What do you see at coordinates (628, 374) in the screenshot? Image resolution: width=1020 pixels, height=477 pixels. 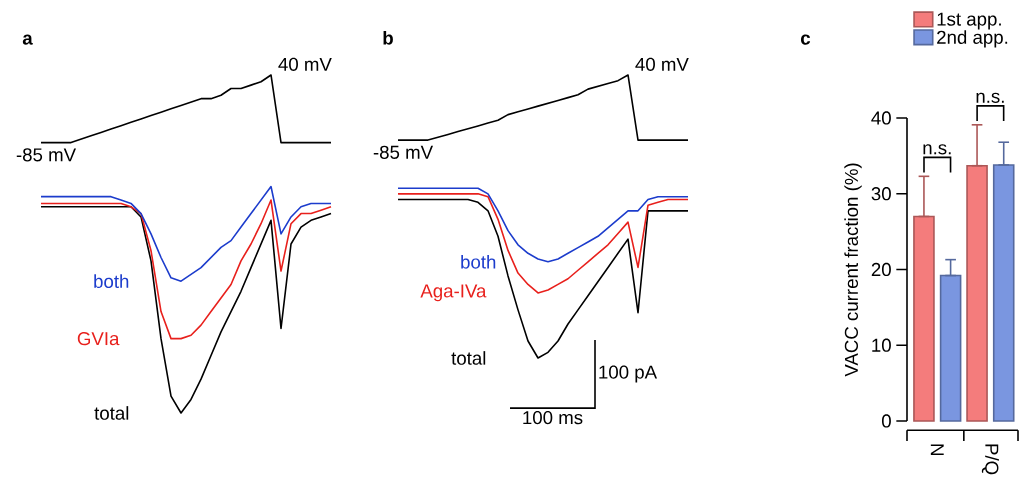 I see `text: 100 pA` at bounding box center [628, 374].